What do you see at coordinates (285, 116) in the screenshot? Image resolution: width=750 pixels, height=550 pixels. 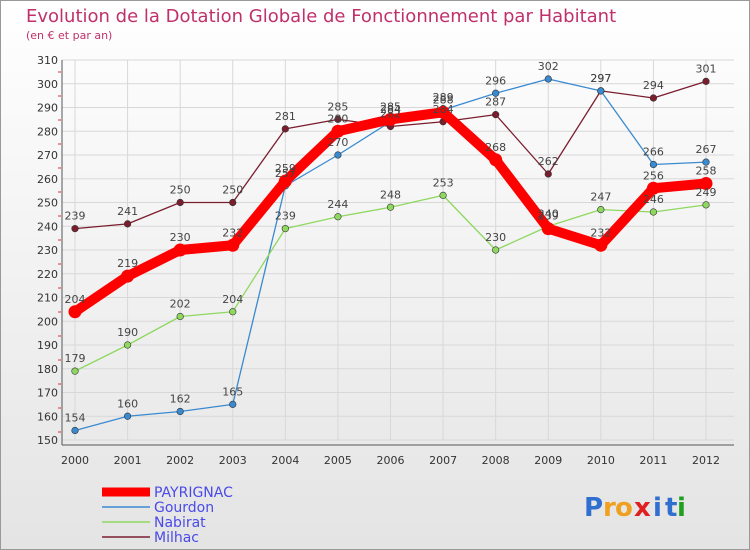 I see `data-label-milhac: 281` at bounding box center [285, 116].